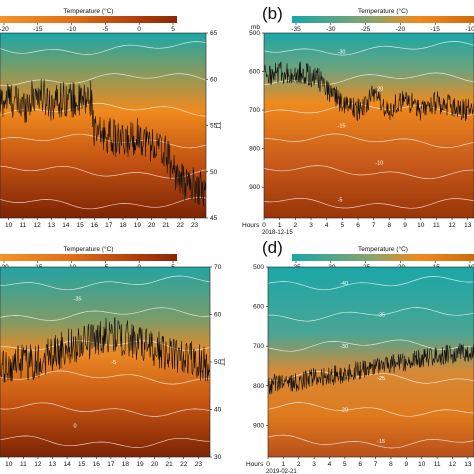 The width and height of the screenshot is (474, 474). I want to click on contour-label: -25, so click(381, 379).